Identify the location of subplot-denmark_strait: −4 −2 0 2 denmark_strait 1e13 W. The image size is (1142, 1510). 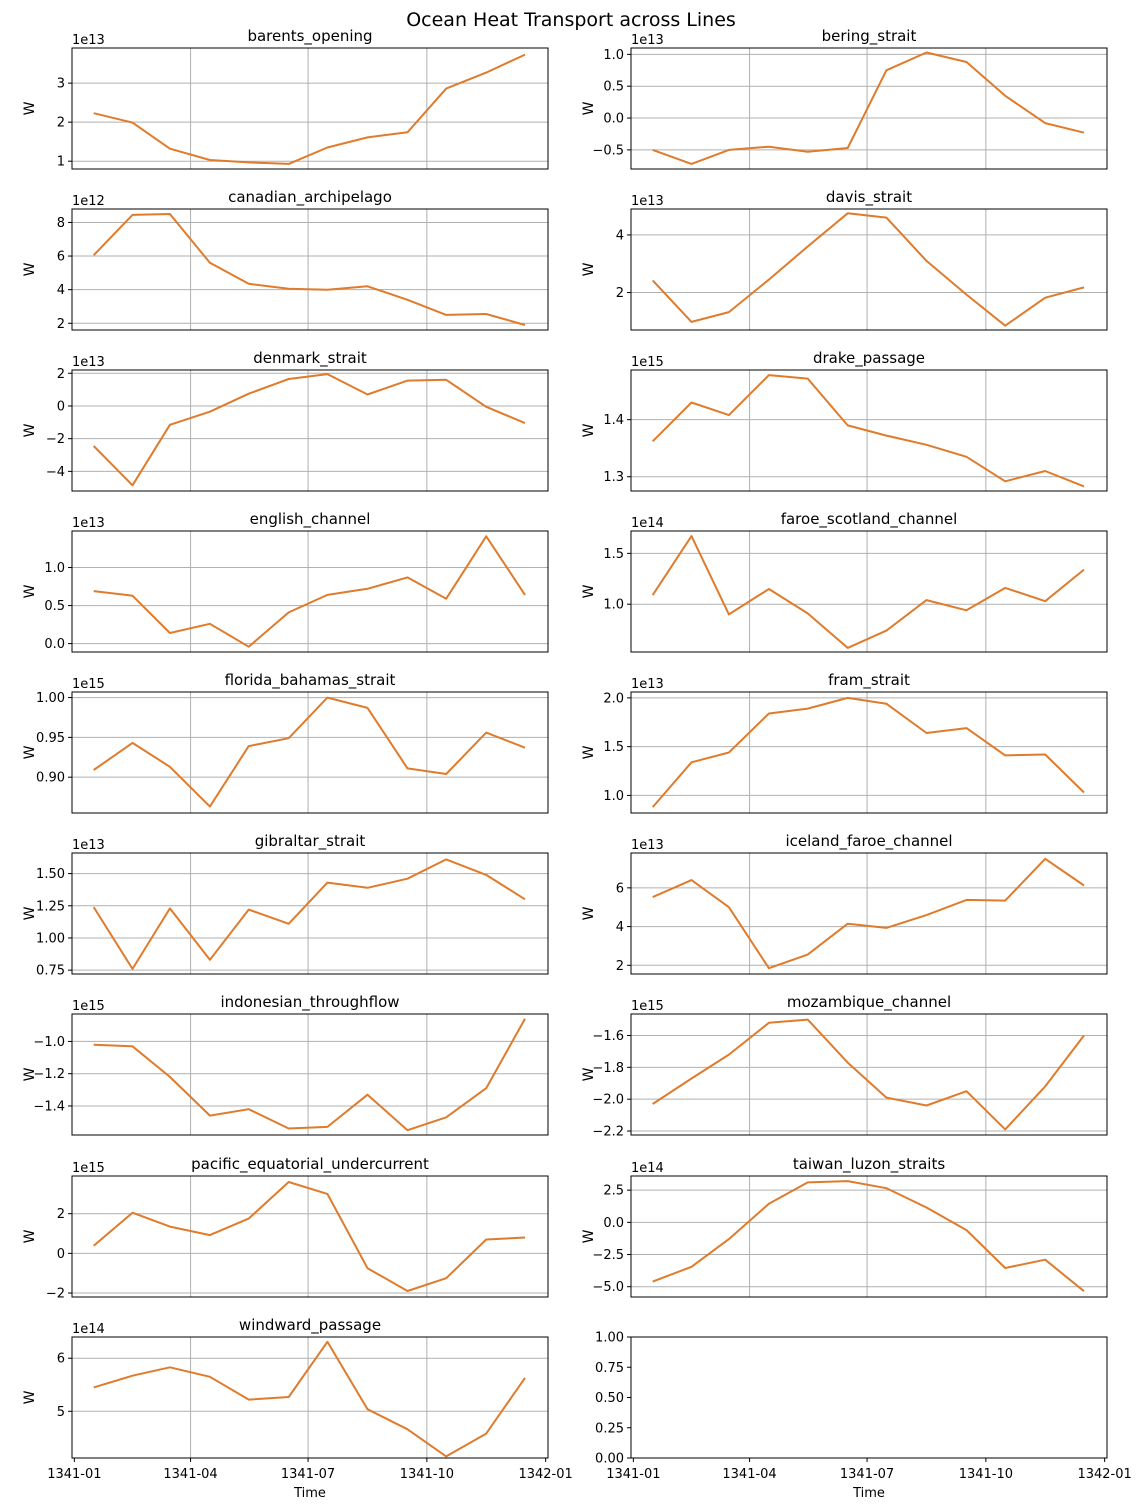
(285, 420).